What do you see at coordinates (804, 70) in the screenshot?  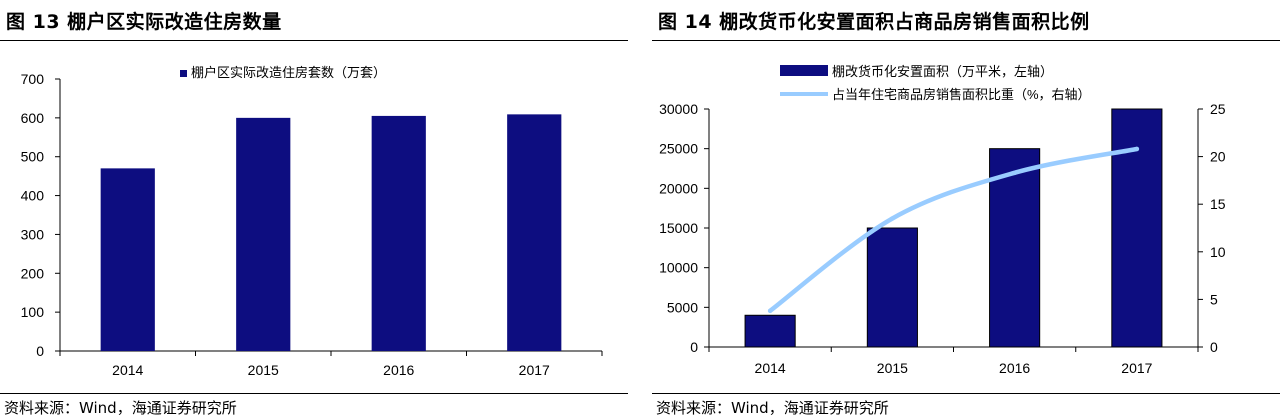 I see `legend-swatch-area` at bounding box center [804, 70].